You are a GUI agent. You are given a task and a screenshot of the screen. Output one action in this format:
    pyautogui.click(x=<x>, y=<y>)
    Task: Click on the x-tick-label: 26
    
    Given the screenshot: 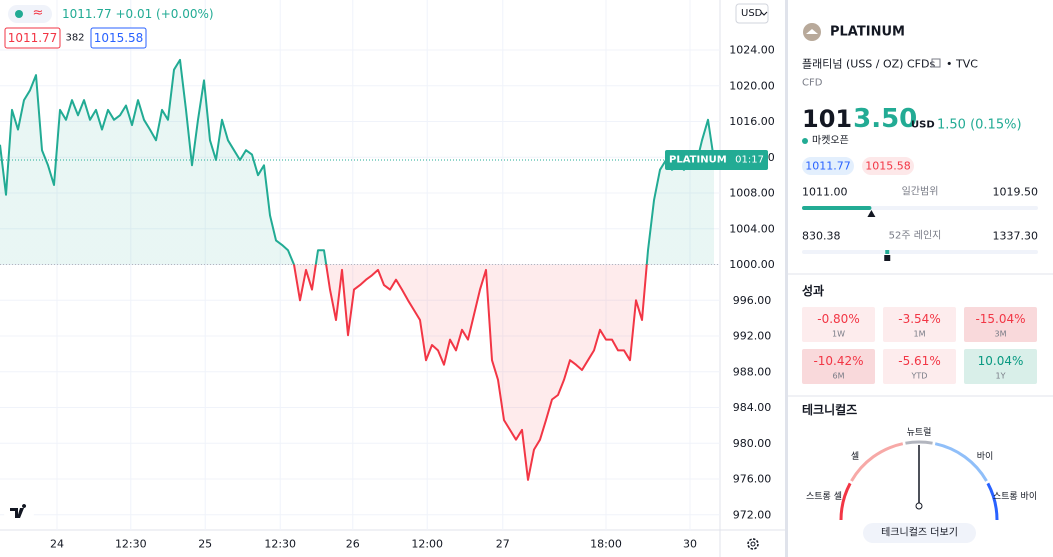 What is the action you would take?
    pyautogui.click(x=353, y=544)
    